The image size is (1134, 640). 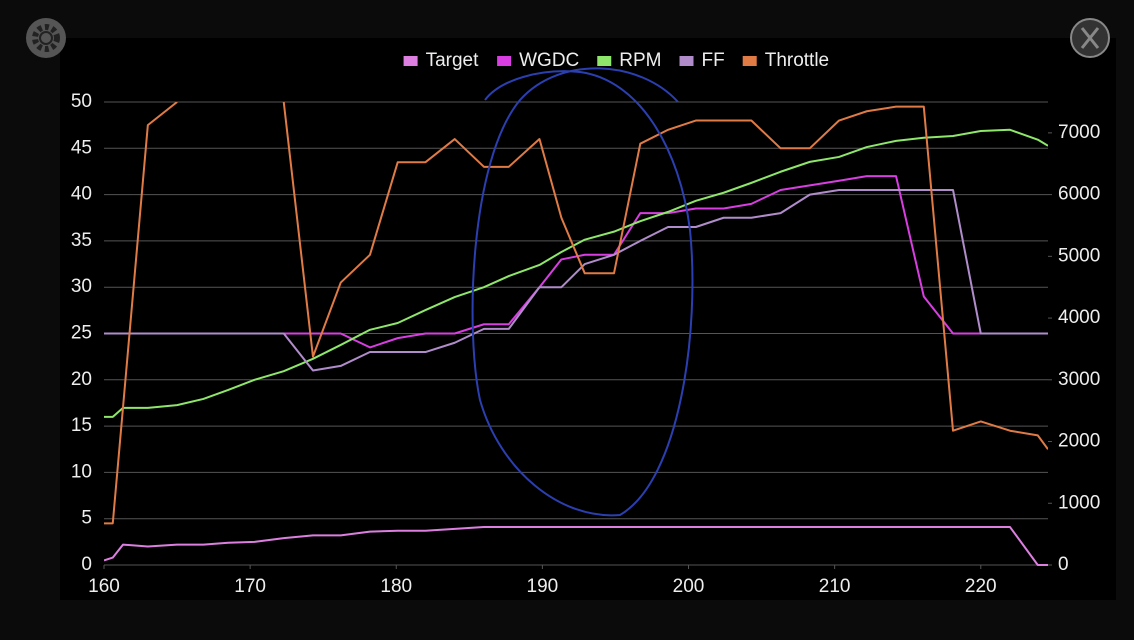 I want to click on x-tick-label: 180, so click(x=396, y=586).